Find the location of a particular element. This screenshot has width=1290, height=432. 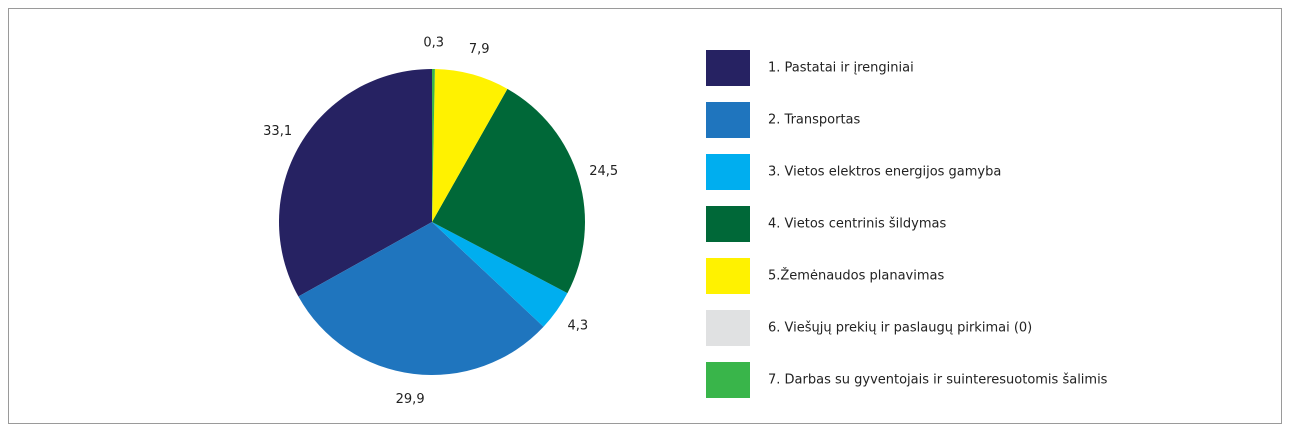

value-label: 4,3 is located at coordinates (577, 325).